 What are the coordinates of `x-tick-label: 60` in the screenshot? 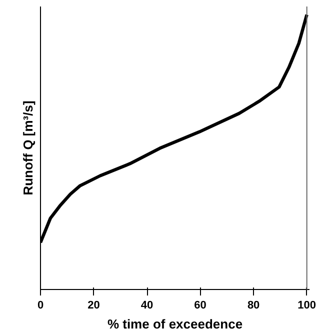 It's located at (200, 306).